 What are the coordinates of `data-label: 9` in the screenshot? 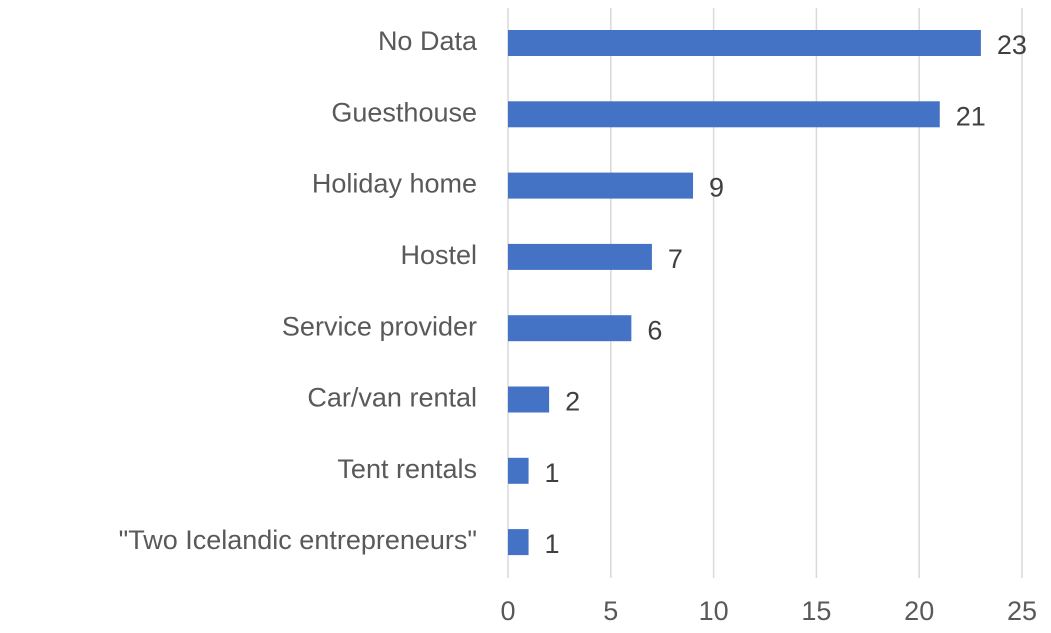 It's located at (716, 188).